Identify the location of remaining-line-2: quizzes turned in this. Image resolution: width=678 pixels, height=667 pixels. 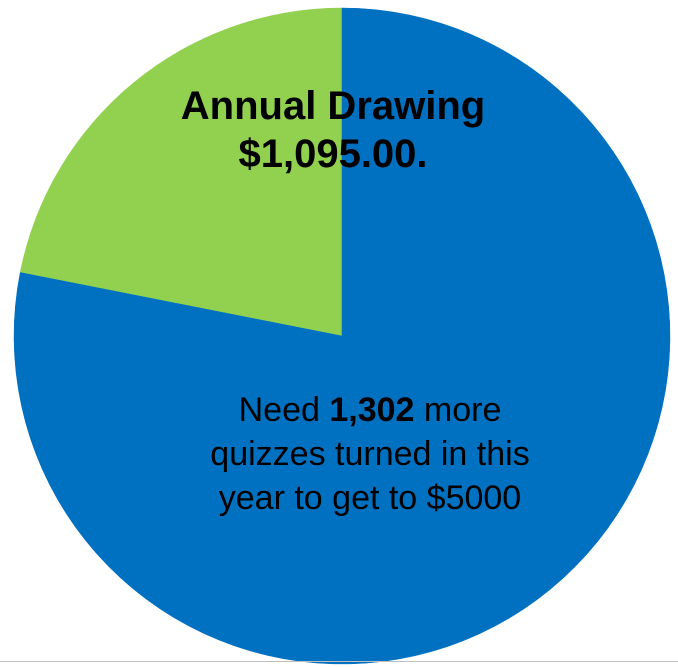
(370, 454).